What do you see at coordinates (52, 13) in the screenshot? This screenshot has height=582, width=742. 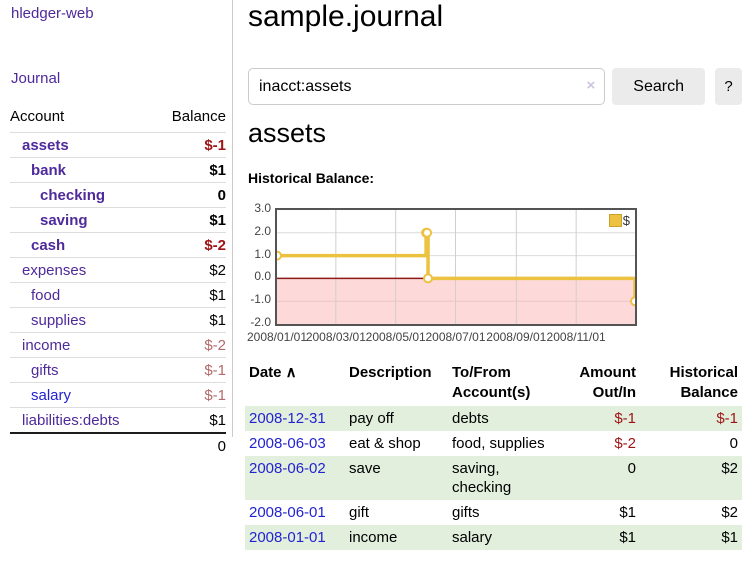 I see `brand-link: hledger-web` at bounding box center [52, 13].